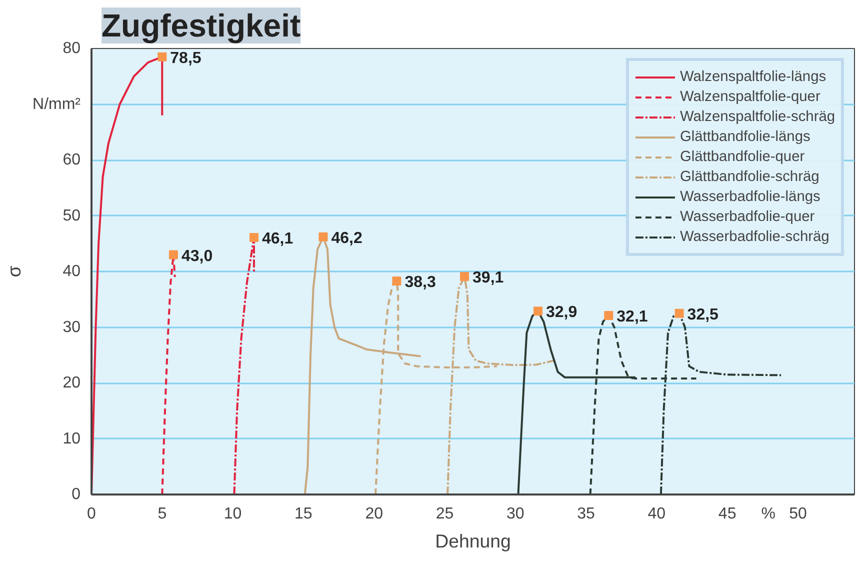 This screenshot has width=862, height=566. I want to click on annotation: 32,1, so click(632, 317).